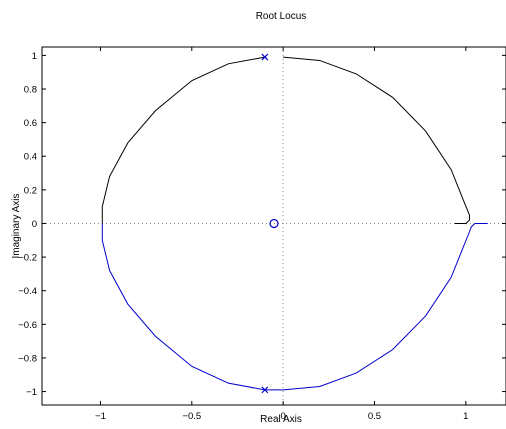 This screenshot has width=506, height=429. What do you see at coordinates (34, 56) in the screenshot?
I see `y-tick-label: 1` at bounding box center [34, 56].